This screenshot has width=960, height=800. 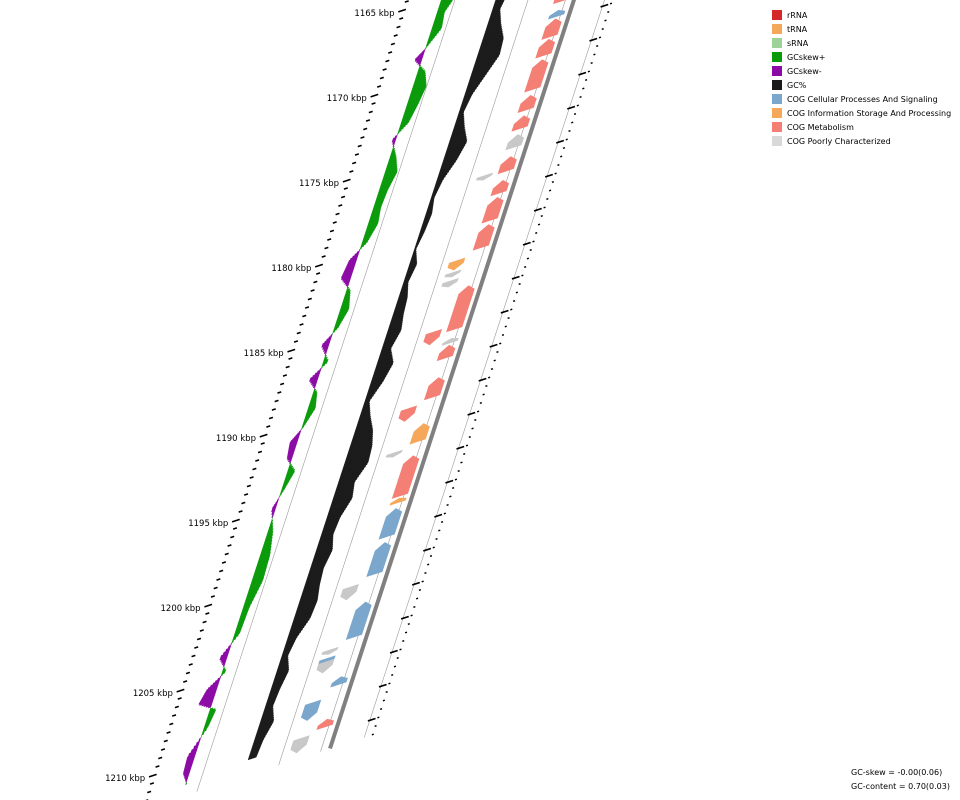 What do you see at coordinates (804, 71) in the screenshot?
I see `legend-label: GCskew-` at bounding box center [804, 71].